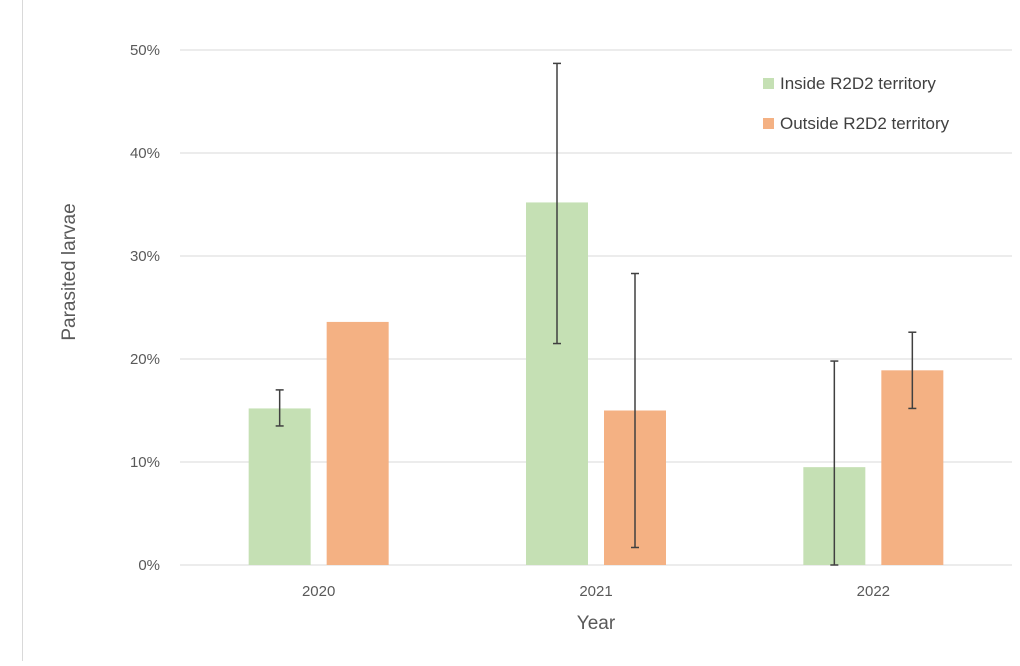  I want to click on y-axis-title: Parasited larvae, so click(69, 271).